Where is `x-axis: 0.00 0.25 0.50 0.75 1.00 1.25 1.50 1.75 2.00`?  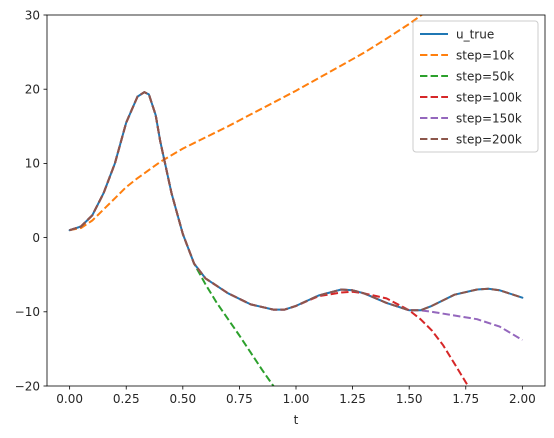 x-axis: 0.00 0.25 0.50 0.75 1.00 1.25 1.50 1.75 2.00 is located at coordinates (296, 396).